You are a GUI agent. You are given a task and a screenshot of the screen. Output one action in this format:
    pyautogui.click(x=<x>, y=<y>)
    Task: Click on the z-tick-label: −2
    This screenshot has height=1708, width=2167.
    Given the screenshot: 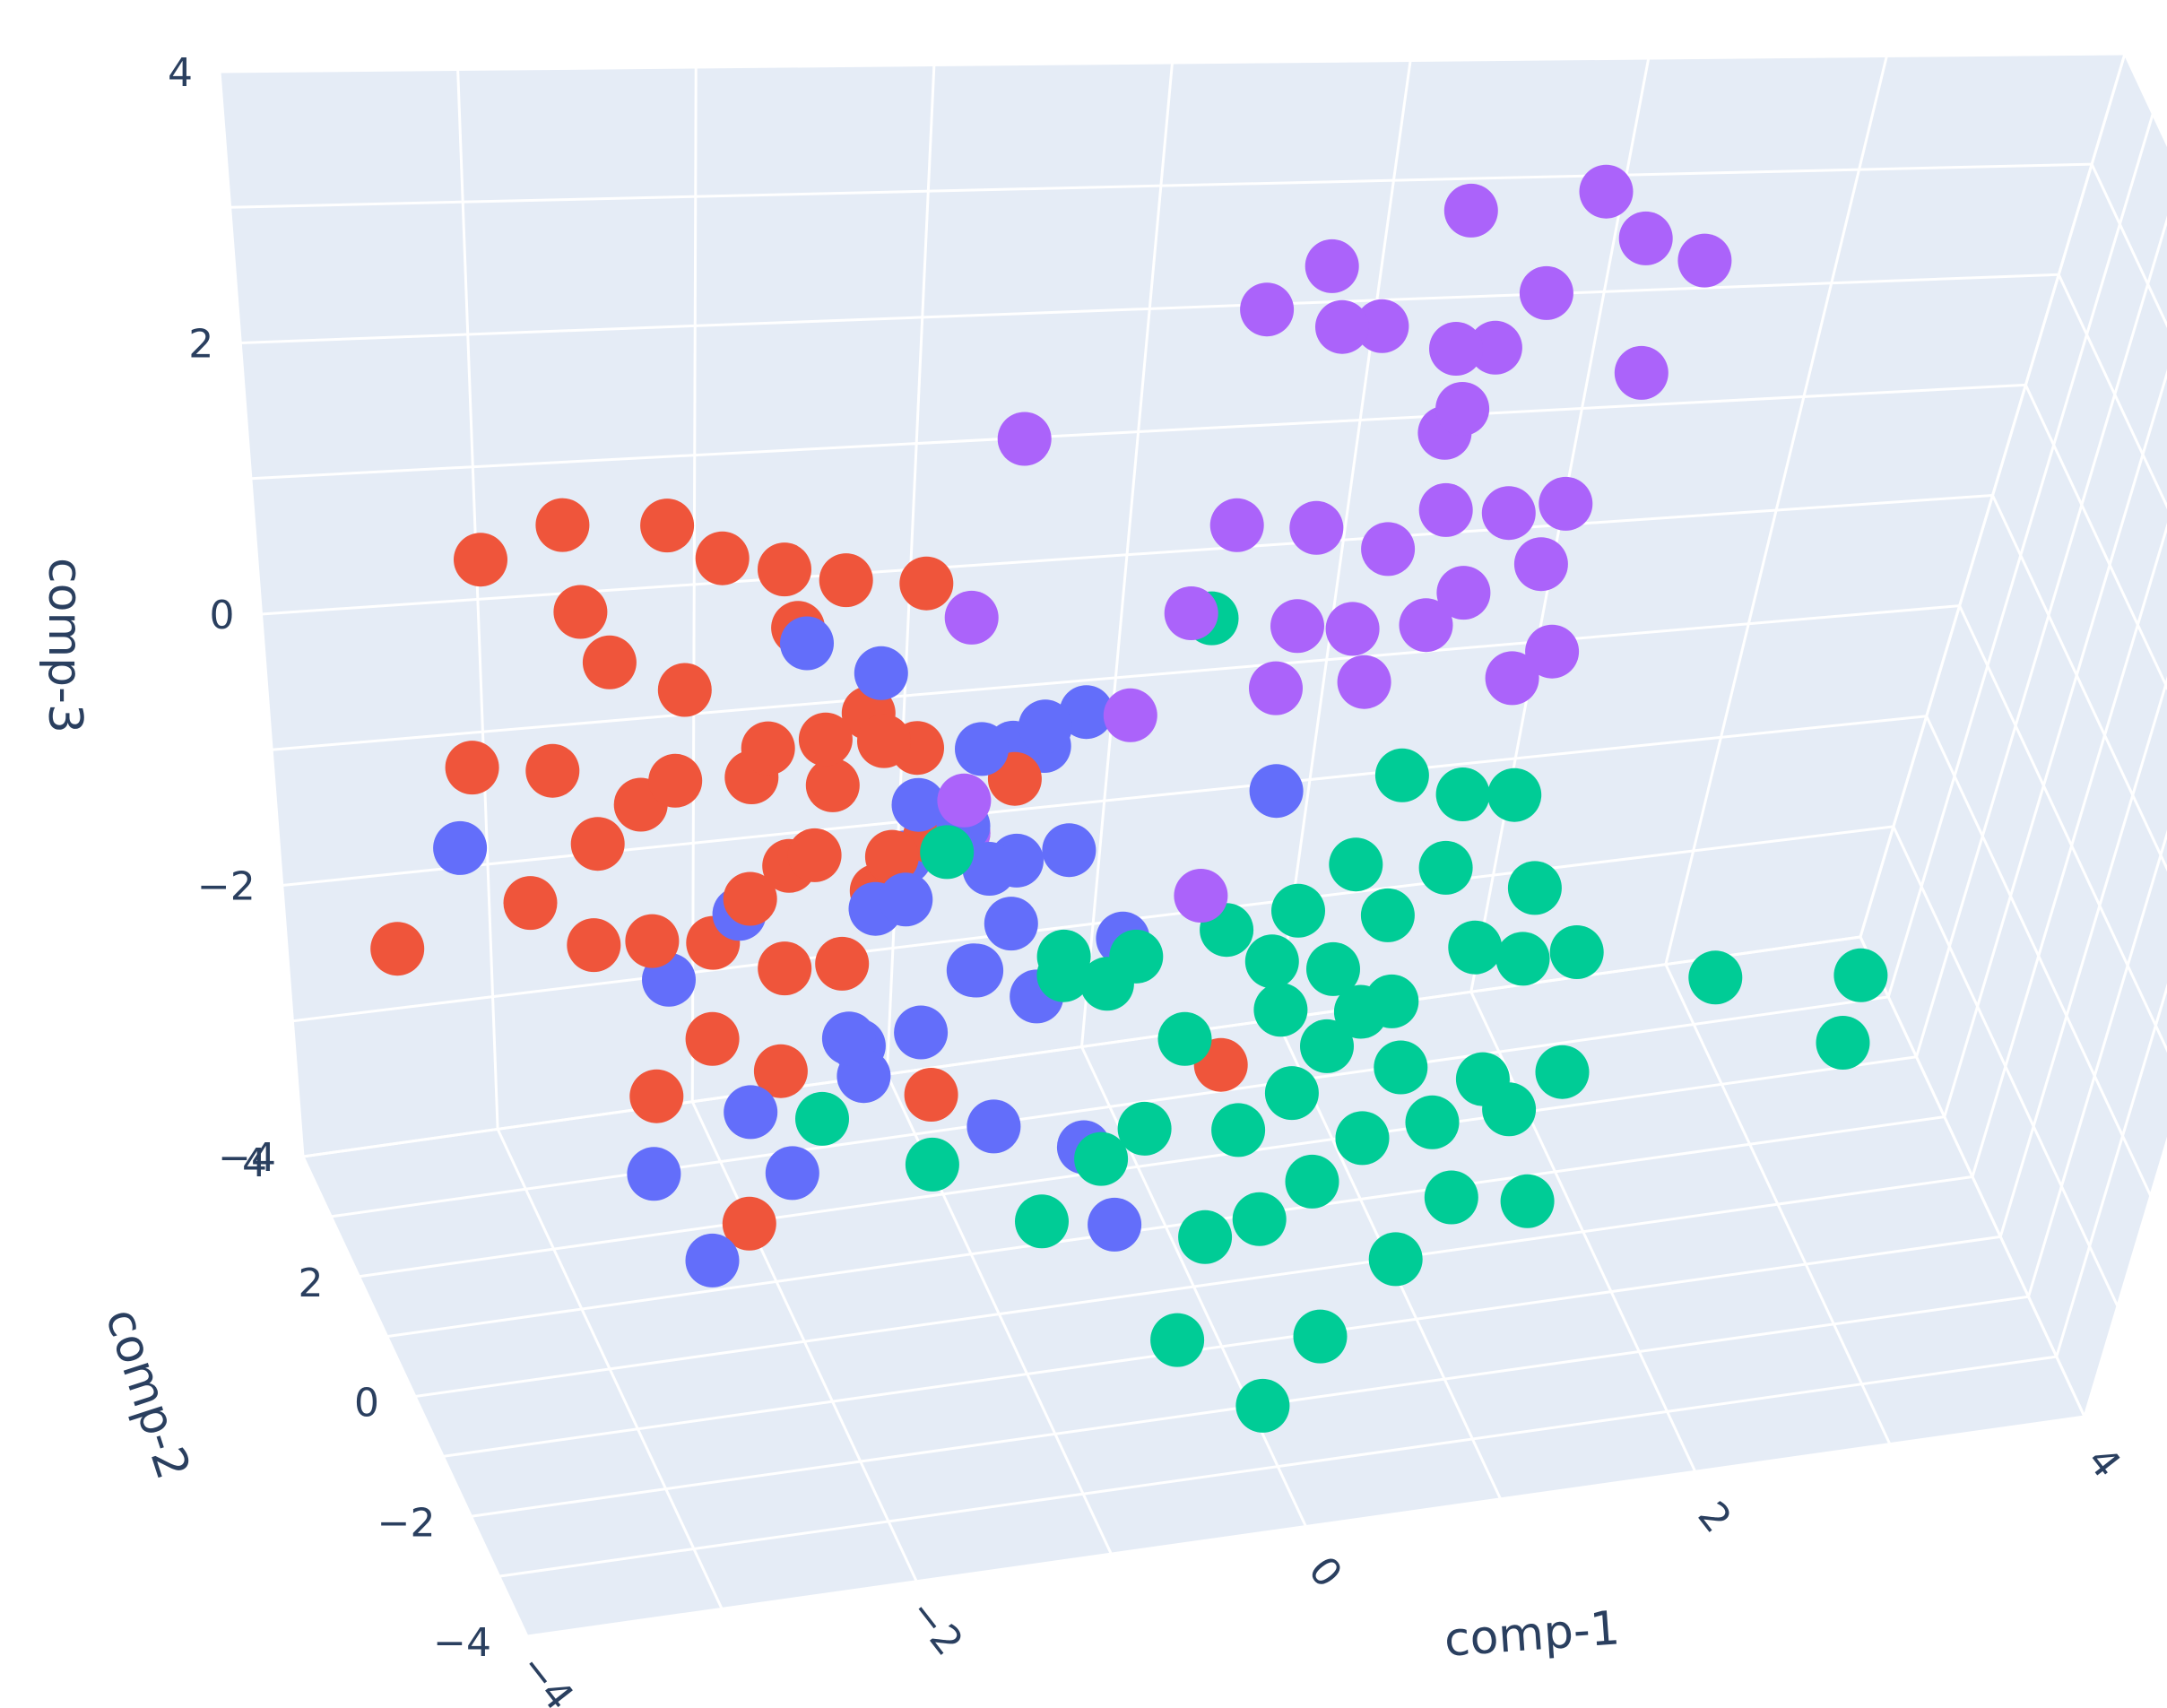 What is the action you would take?
    pyautogui.click(x=227, y=887)
    